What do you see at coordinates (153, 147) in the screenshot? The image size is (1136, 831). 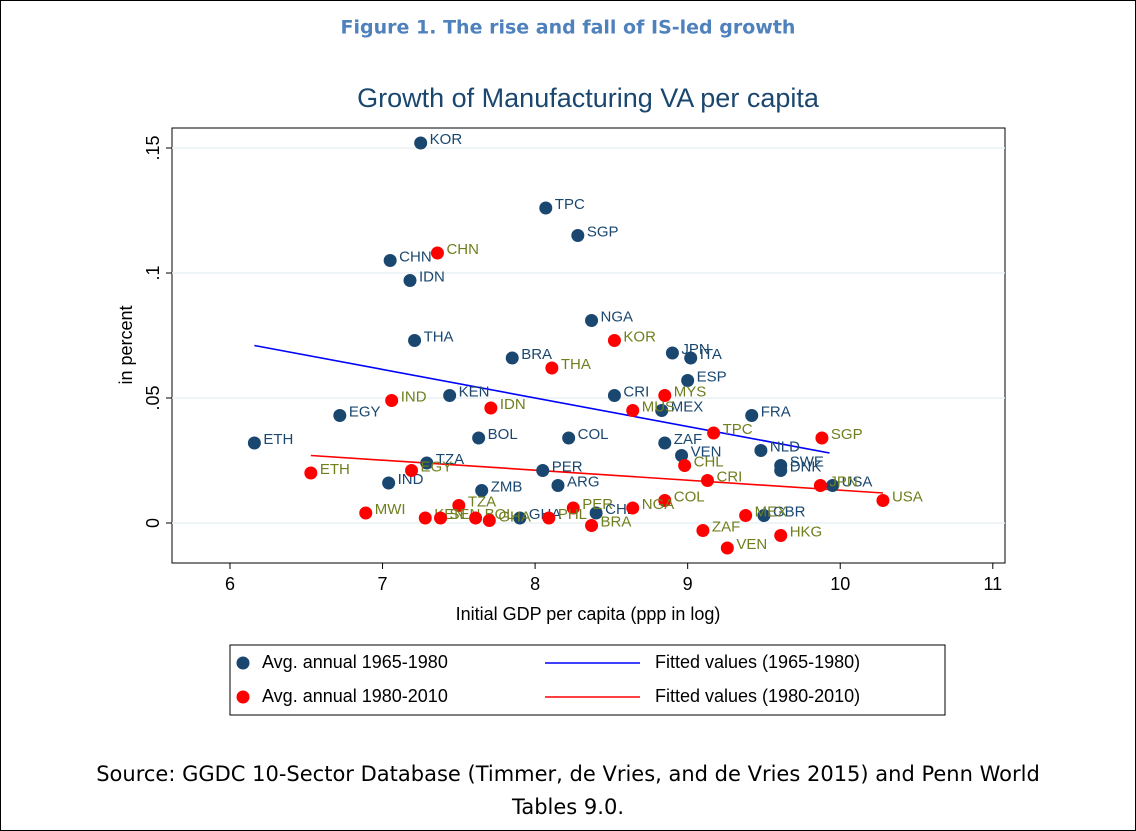 I see `y-tick-label: .15` at bounding box center [153, 147].